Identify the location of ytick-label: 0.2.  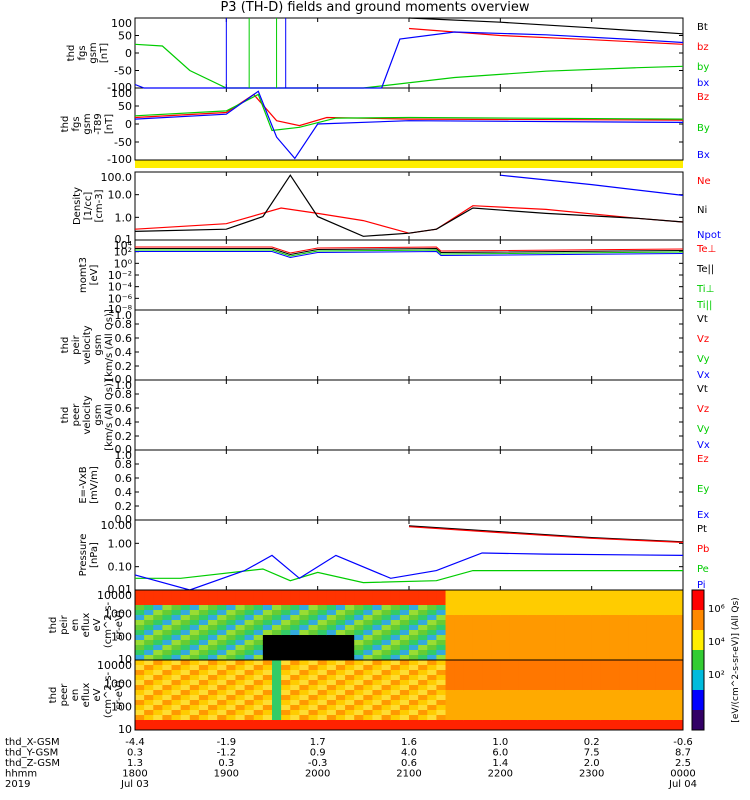
(124, 366).